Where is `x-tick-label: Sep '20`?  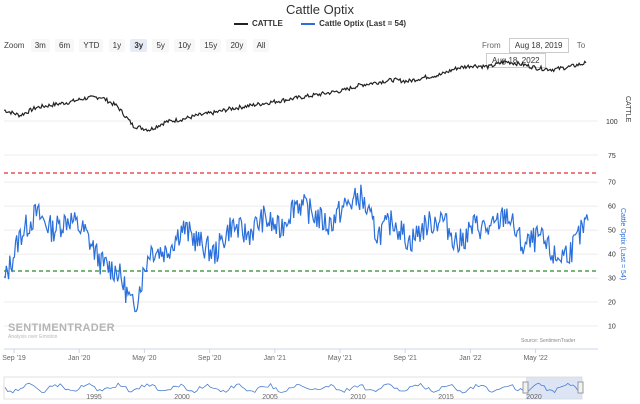
x-tick-label: Sep '20 is located at coordinates (210, 358).